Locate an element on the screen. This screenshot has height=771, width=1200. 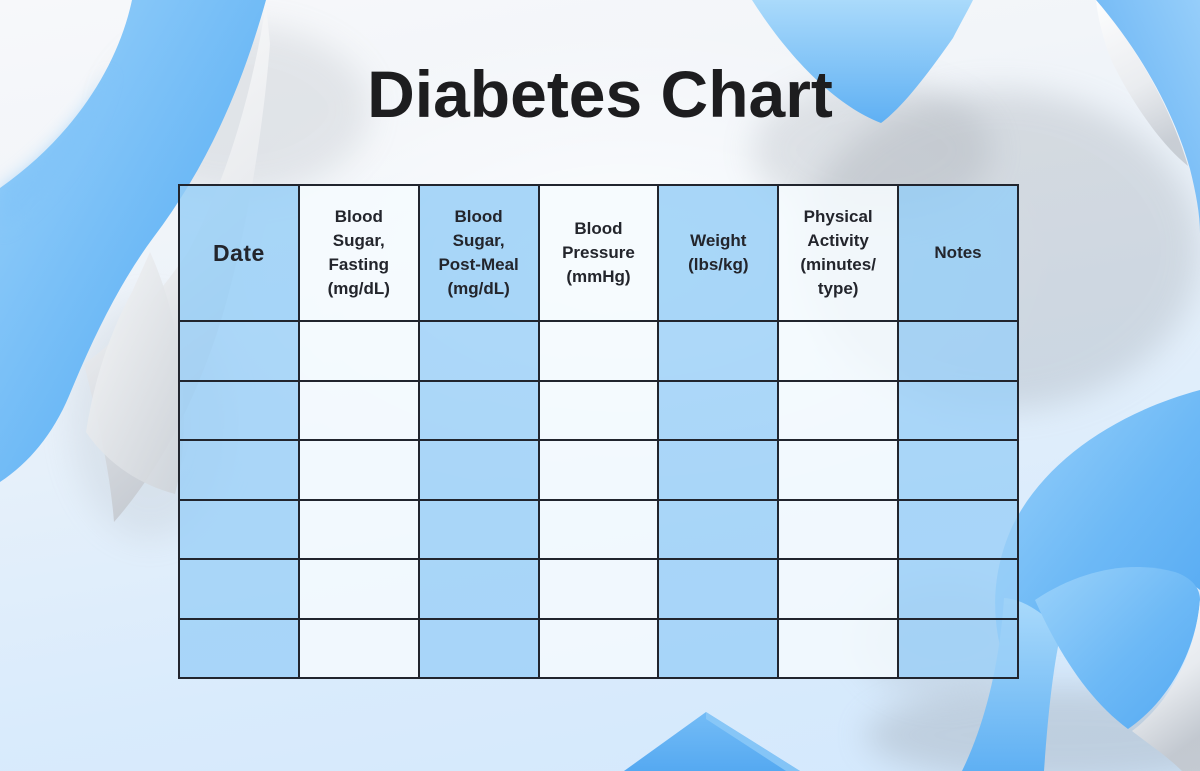
column-header-blood-sugar-post-meal: Blood Sugar, Post-Meal (mg/dL) is located at coordinates (478, 253).